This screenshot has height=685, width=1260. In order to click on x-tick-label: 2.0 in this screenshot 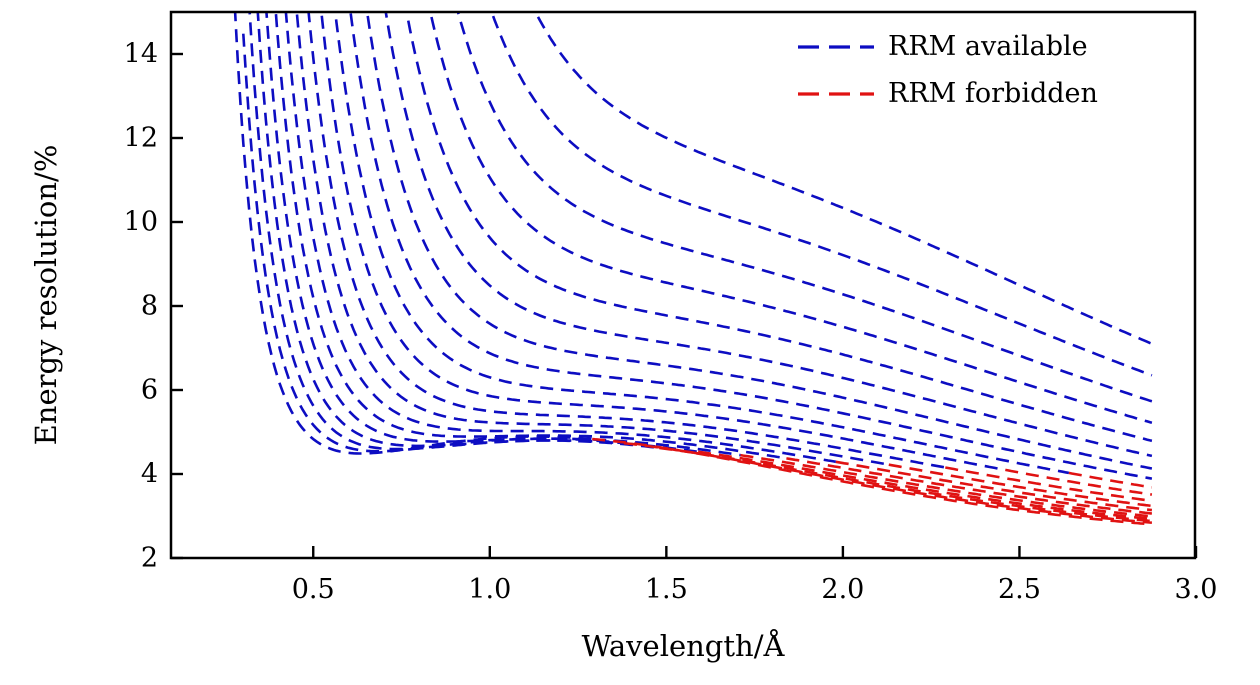, I will do `click(843, 589)`.